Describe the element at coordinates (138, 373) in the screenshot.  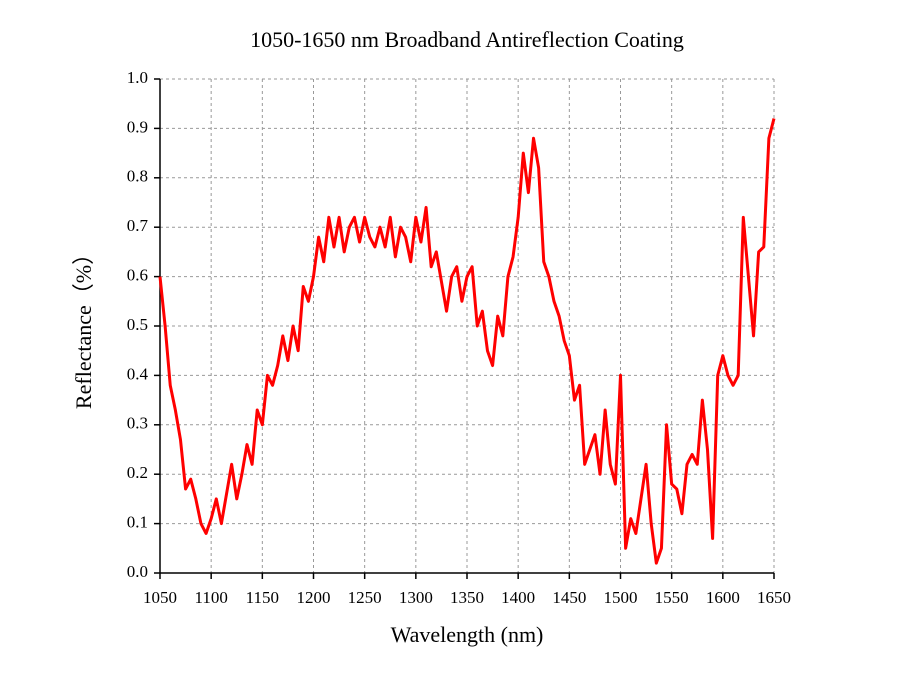
I see `y-tick-label: 0.4` at that location.